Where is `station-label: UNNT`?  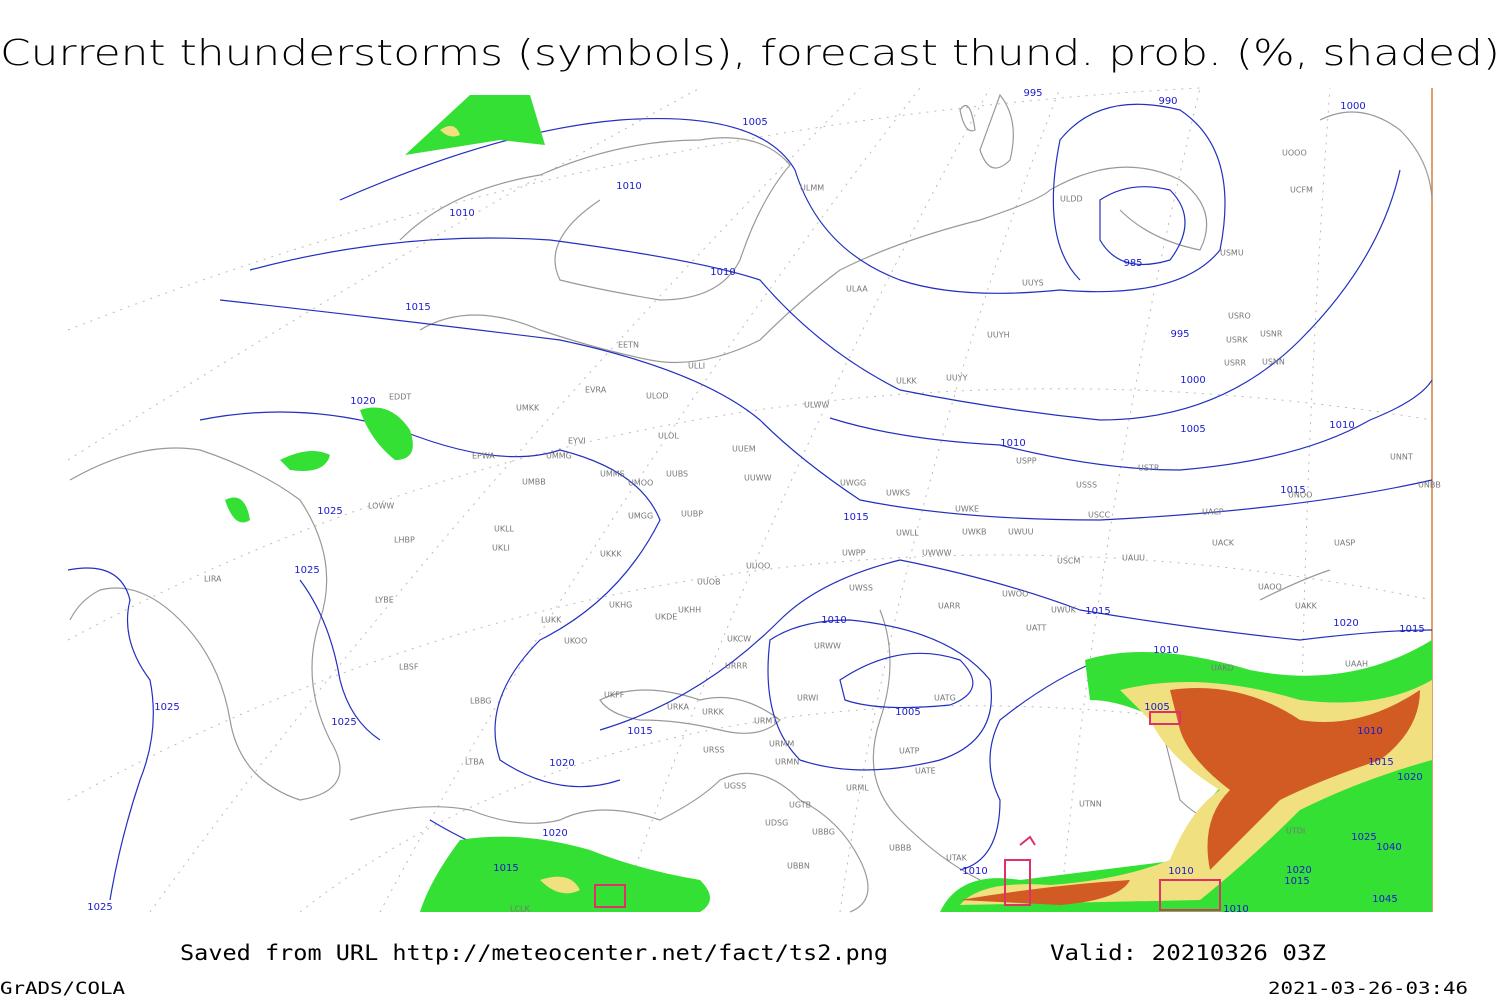 station-label: UNNT is located at coordinates (1401, 457).